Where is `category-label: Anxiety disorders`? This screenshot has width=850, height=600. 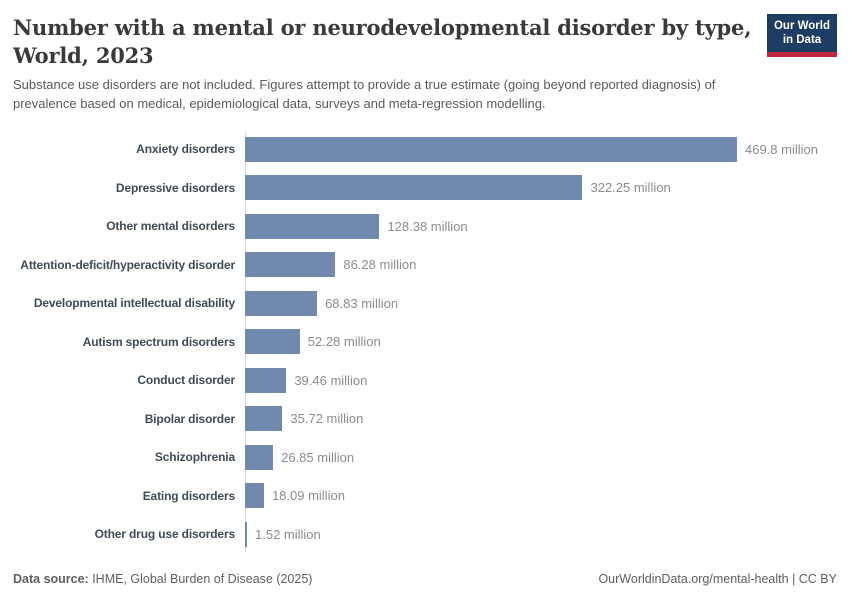 category-label: Anxiety disorders is located at coordinates (185, 149).